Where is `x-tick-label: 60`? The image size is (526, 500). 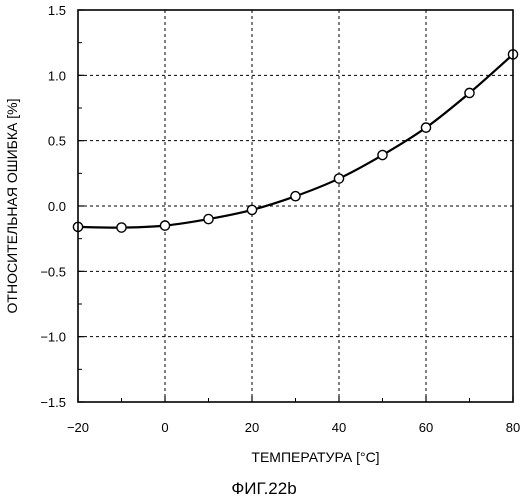
x-tick-label: 60 is located at coordinates (426, 427).